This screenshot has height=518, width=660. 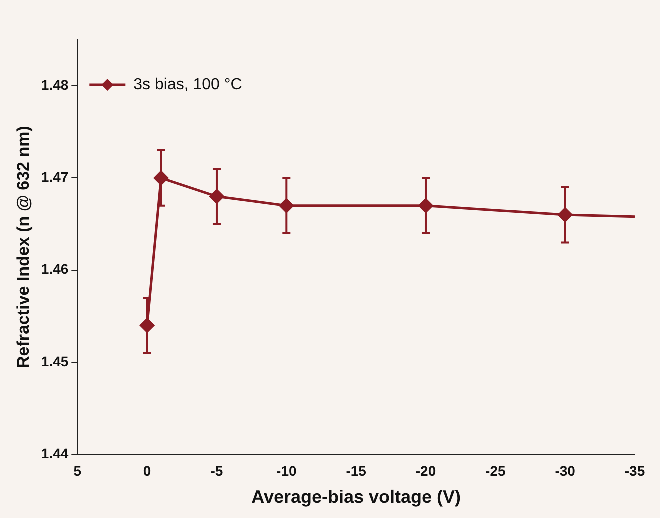 What do you see at coordinates (188, 85) in the screenshot?
I see `legend-label: 3s bias, 100 °C` at bounding box center [188, 85].